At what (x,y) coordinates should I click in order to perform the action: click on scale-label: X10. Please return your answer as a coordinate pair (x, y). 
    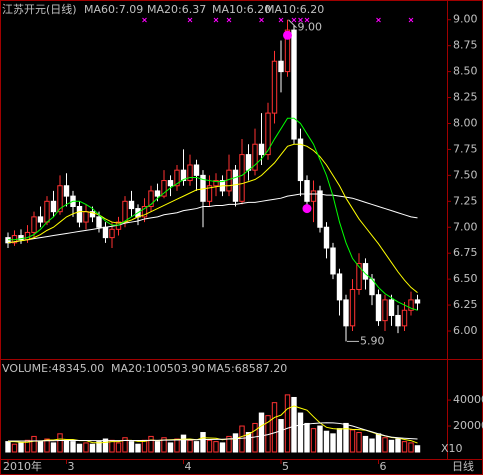
    Looking at the image, I should click on (452, 448).